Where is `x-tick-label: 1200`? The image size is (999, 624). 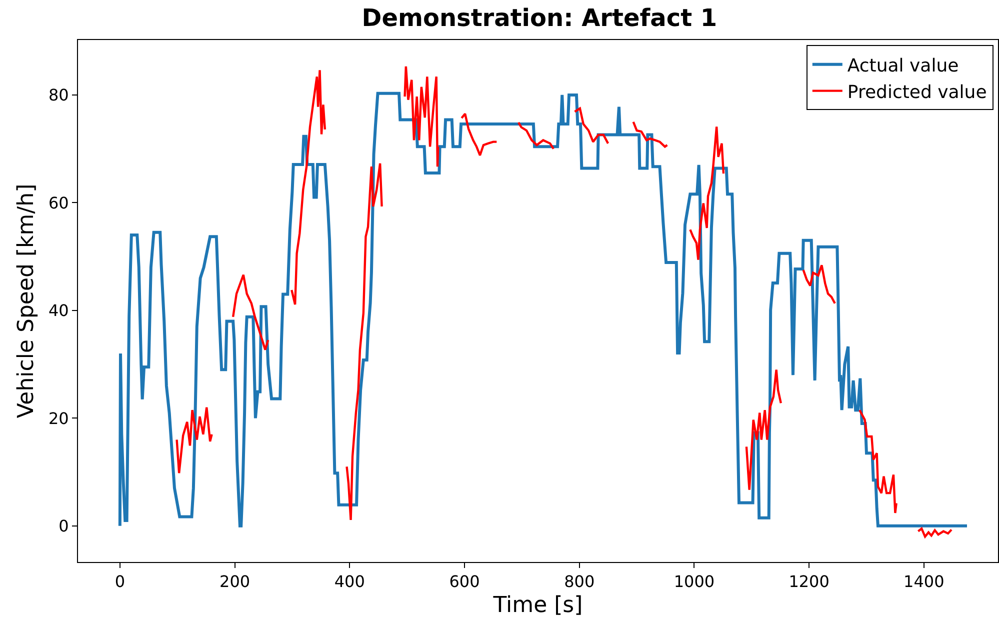 x-tick-label: 1200 is located at coordinates (809, 582).